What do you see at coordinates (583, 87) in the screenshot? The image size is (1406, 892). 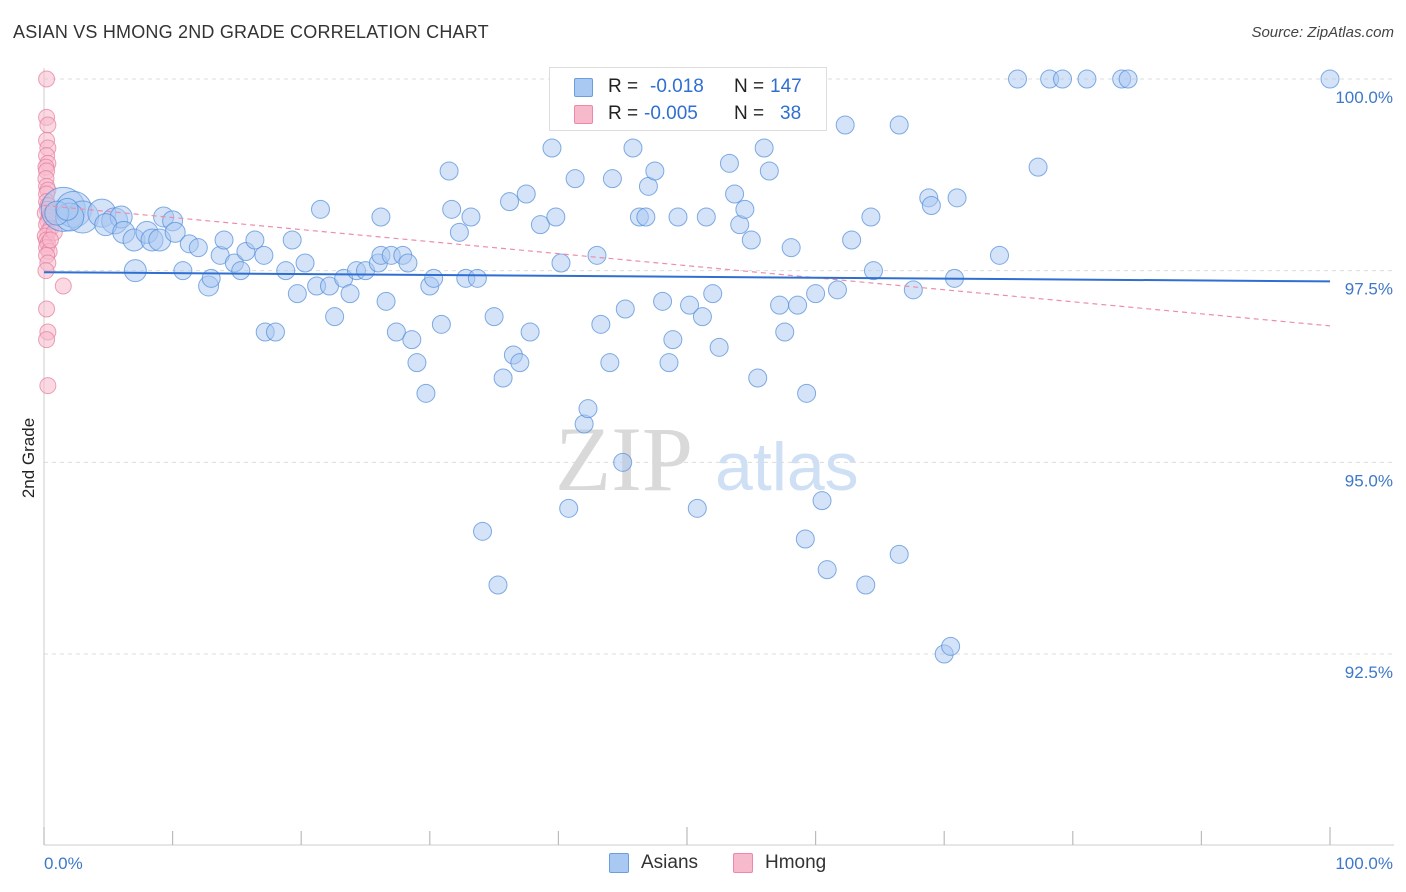 I see `asians-swatch` at bounding box center [583, 87].